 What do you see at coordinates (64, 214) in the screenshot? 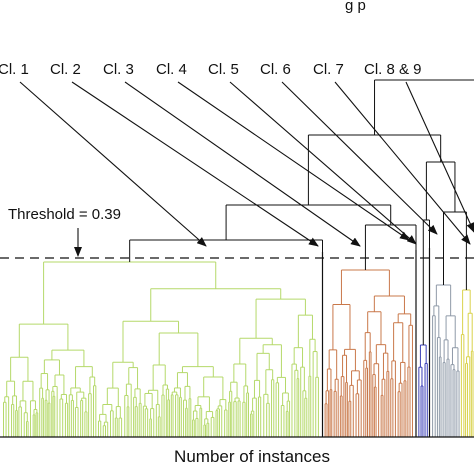
I see `threshold-label: Threshold = 0.39` at bounding box center [64, 214].